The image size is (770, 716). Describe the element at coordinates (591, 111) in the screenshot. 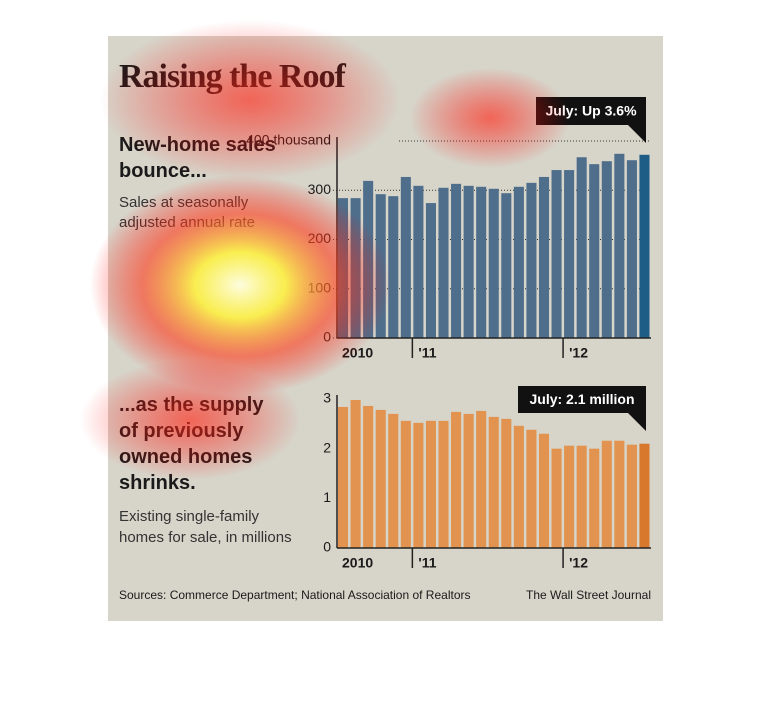

I see `annotation: July: Up 3.6%` at that location.